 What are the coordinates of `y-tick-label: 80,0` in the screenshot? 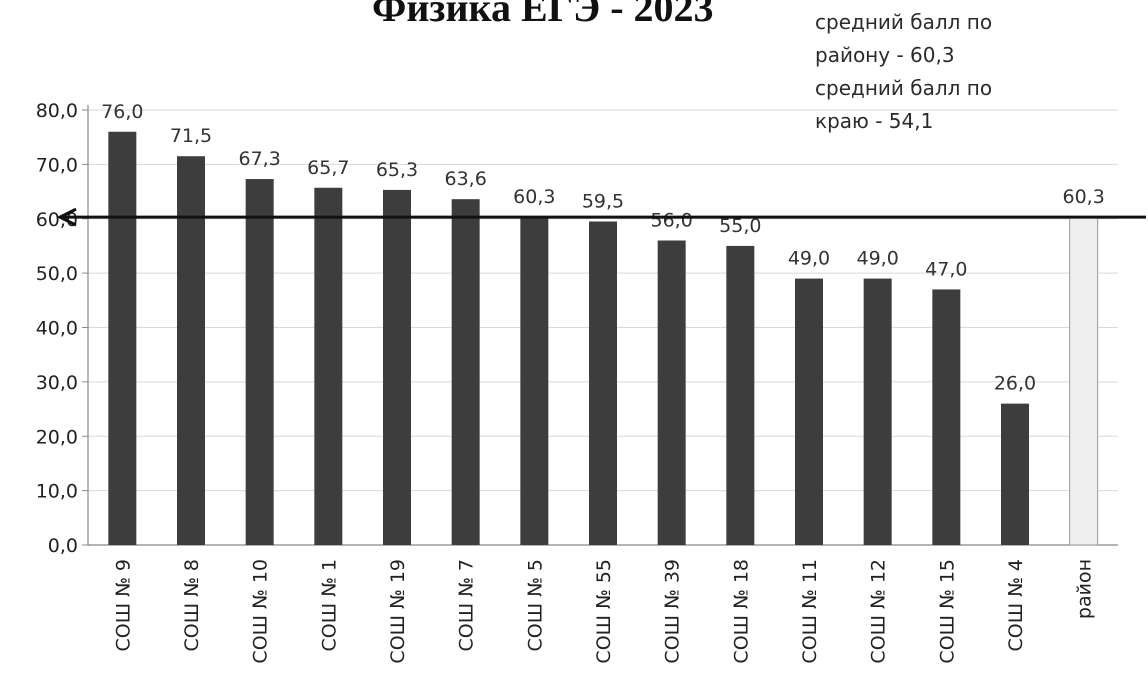 It's located at (57, 111).